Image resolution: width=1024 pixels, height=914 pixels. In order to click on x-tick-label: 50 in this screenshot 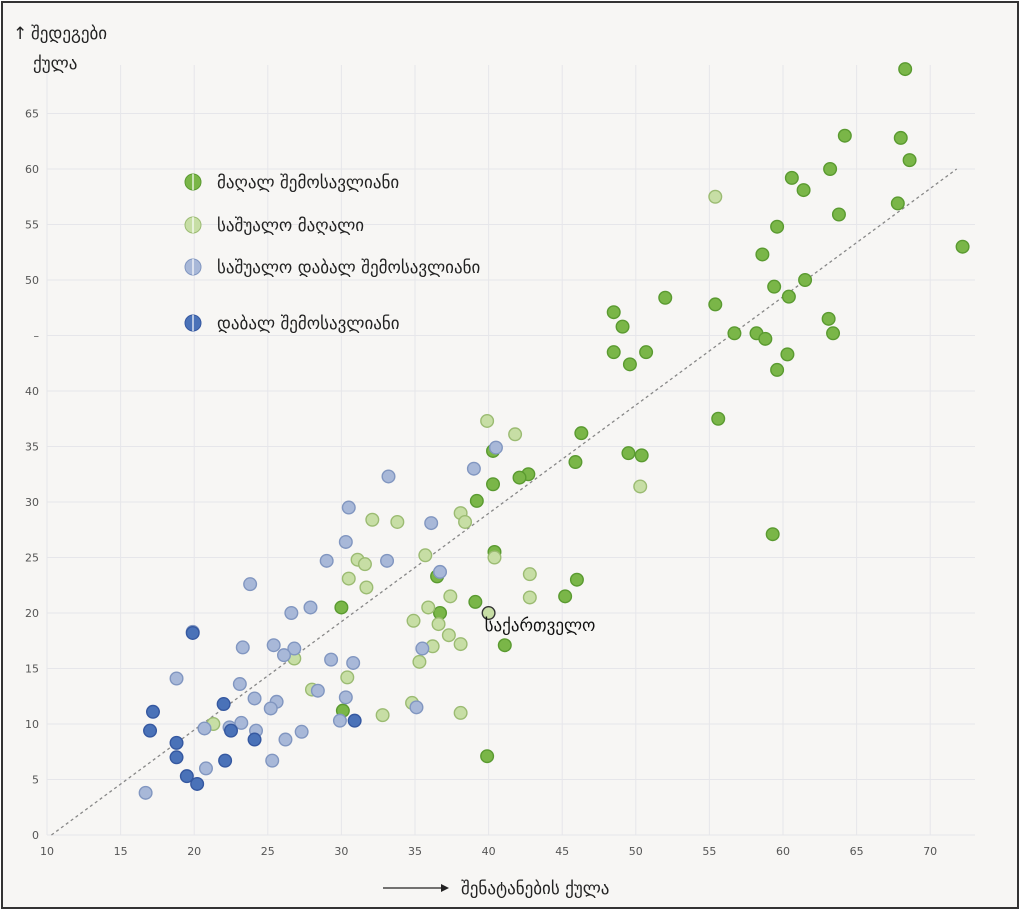, I will do `click(636, 851)`.